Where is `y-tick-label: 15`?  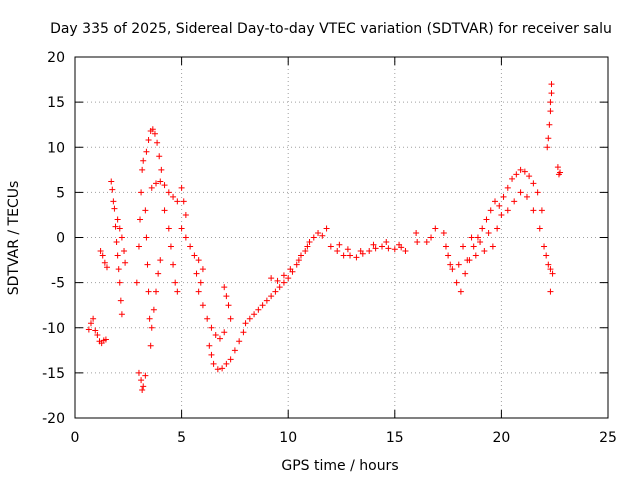
y-tick-label: 15 is located at coordinates (56, 103).